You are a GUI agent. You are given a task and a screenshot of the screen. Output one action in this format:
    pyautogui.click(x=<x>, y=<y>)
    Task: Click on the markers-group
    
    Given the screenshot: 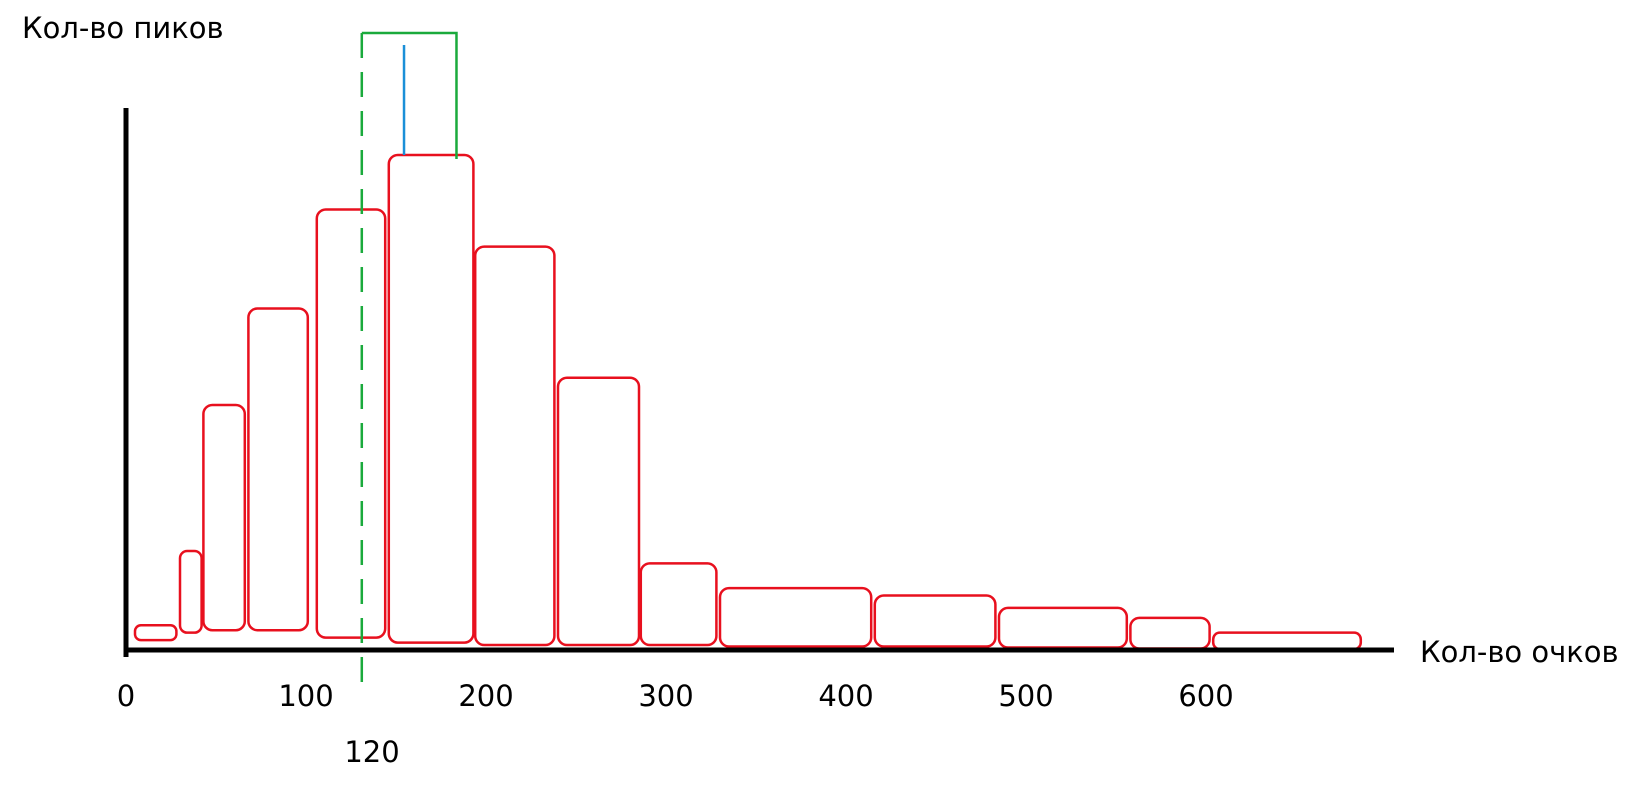 What is the action you would take?
    pyautogui.click(x=409, y=363)
    